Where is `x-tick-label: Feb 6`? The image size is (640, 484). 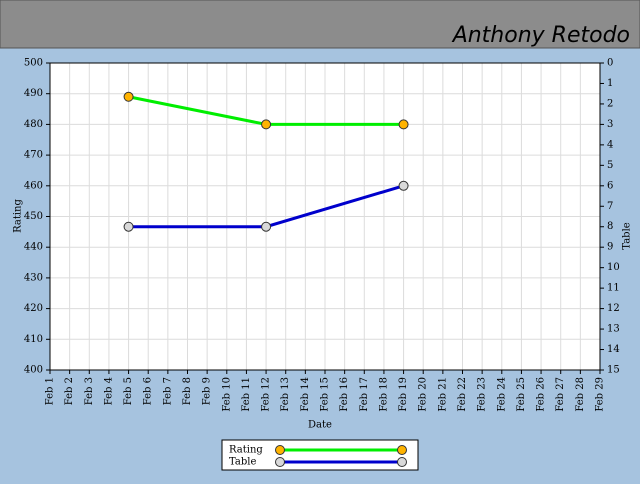
x-tick-label: Feb 6 is located at coordinates (148, 391).